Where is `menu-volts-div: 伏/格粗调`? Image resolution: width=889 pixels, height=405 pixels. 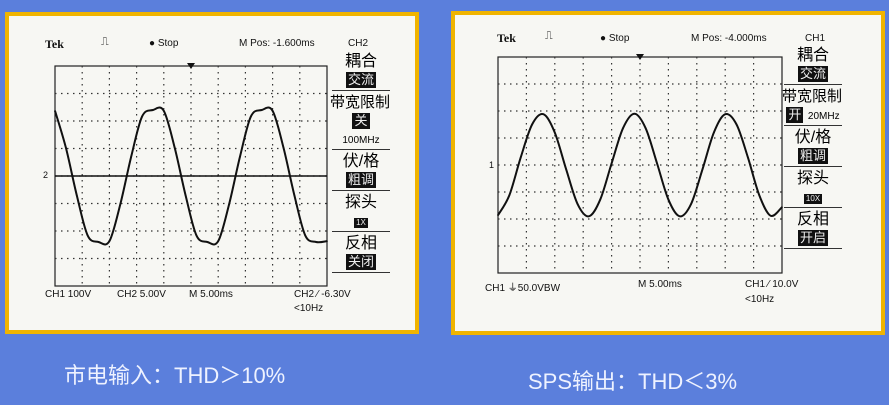
menu-volts-div: 伏/格粗调 is located at coordinates (361, 171).